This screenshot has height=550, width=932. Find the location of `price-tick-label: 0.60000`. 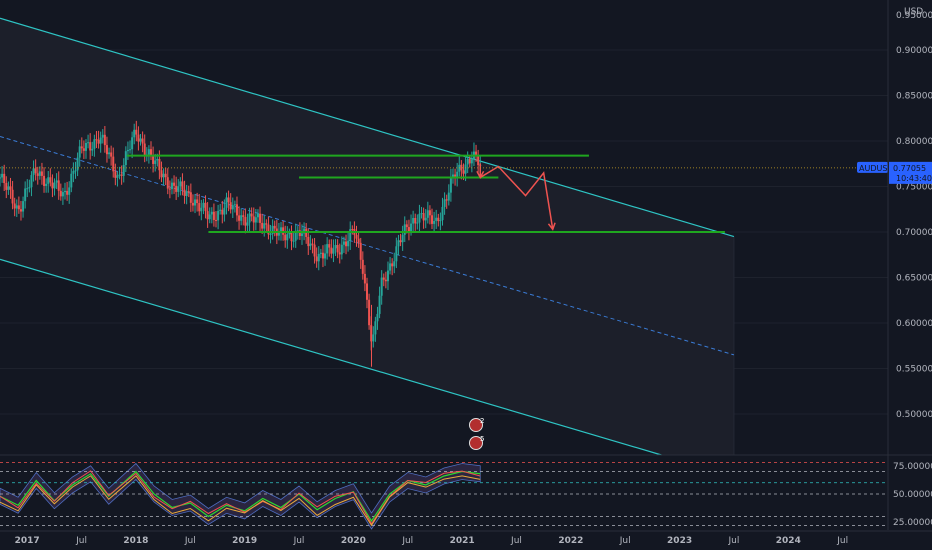

price-tick-label: 0.60000 is located at coordinates (914, 324).